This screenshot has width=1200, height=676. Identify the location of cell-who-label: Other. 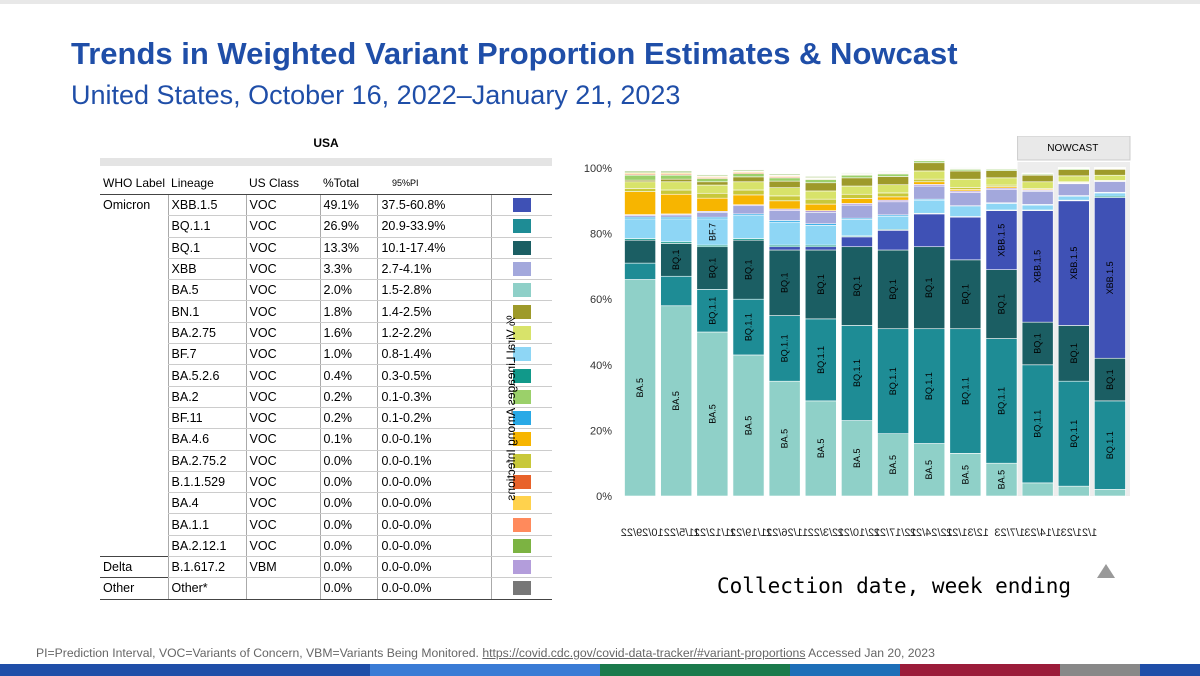
(134, 588).